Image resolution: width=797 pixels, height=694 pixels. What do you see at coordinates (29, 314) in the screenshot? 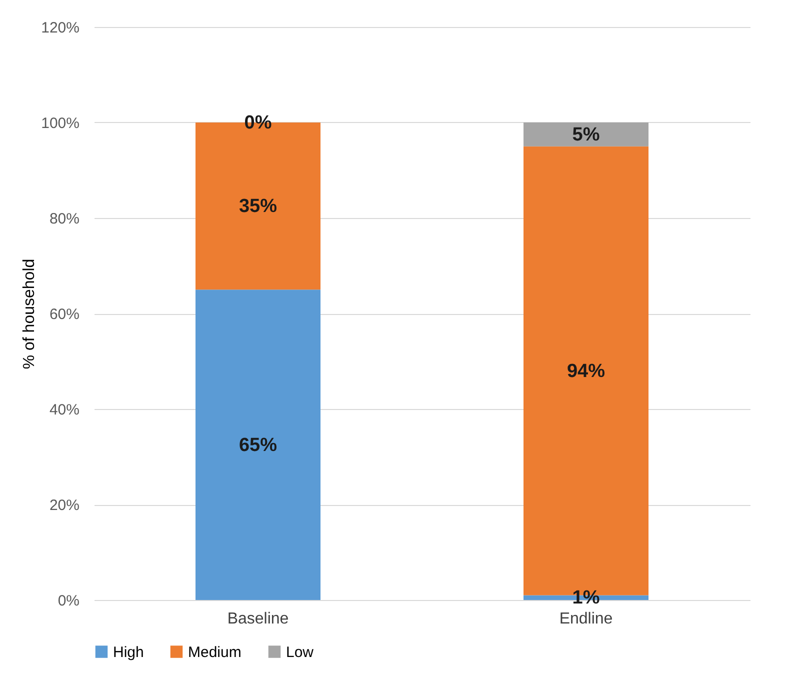
I see `y-axis-title: % of household` at bounding box center [29, 314].